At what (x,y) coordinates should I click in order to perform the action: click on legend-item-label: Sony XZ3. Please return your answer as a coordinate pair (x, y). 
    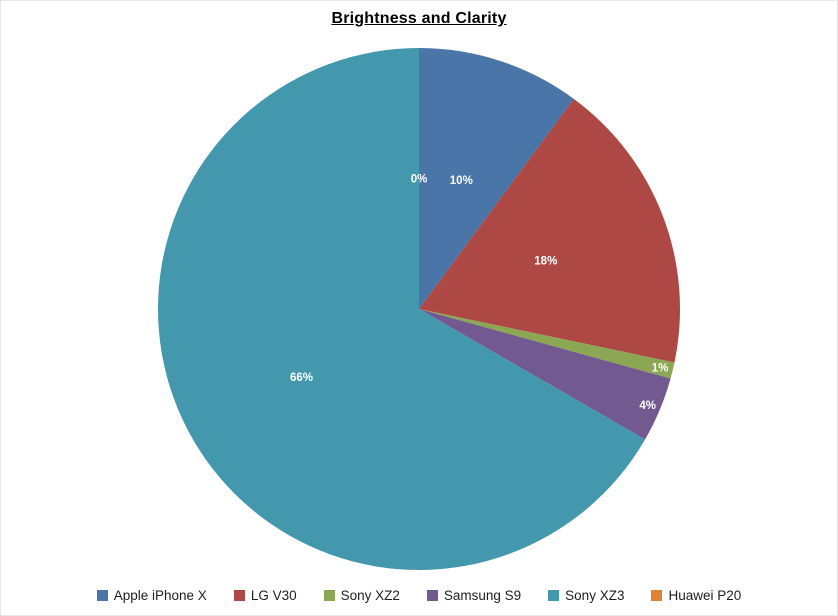
    Looking at the image, I should click on (595, 595).